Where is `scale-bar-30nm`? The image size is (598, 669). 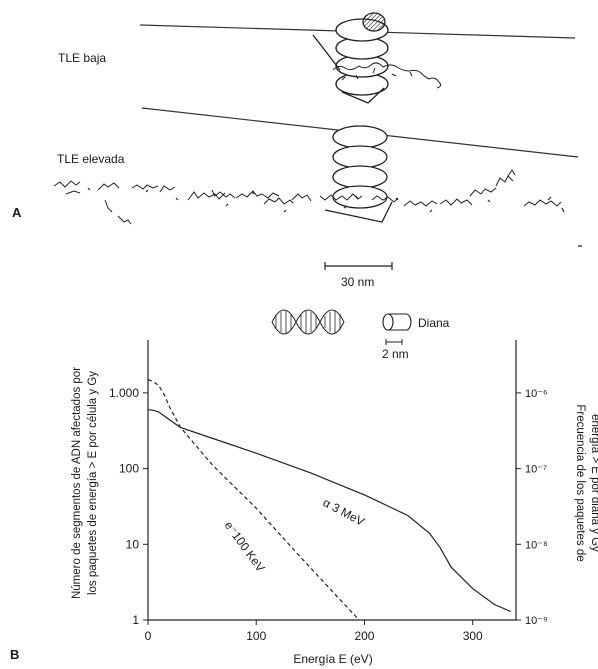
scale-bar-30nm is located at coordinates (358, 266).